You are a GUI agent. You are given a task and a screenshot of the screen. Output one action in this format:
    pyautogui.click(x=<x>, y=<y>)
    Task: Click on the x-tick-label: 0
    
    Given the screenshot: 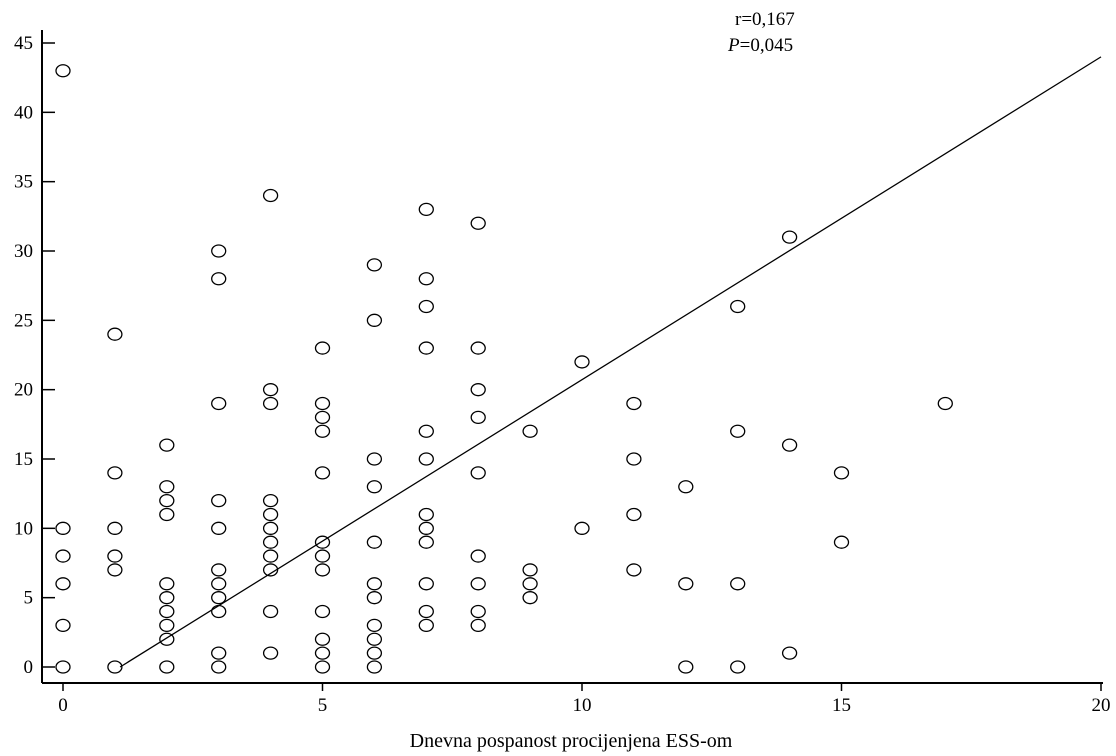 What is the action you would take?
    pyautogui.click(x=63, y=705)
    